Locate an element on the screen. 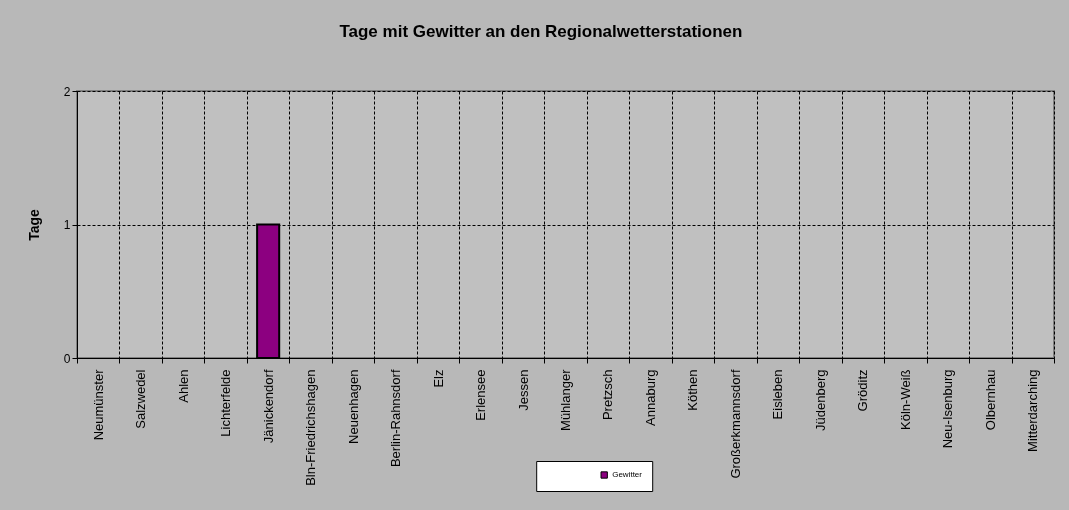 The width and height of the screenshot is (1069, 510). x-tick-label: Neu-Isenburg is located at coordinates (948, 409).